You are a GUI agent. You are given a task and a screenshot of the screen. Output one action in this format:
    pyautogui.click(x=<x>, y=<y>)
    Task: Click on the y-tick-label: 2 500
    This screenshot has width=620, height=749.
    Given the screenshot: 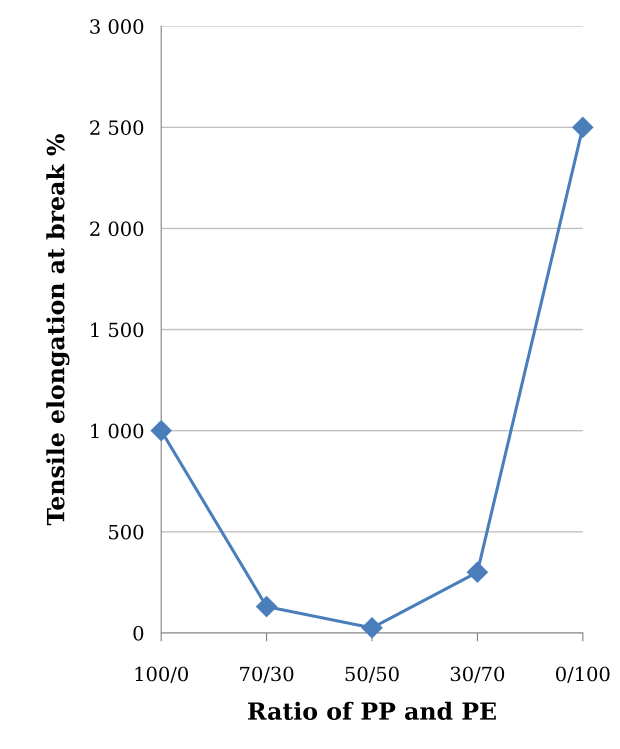 What is the action you would take?
    pyautogui.click(x=117, y=127)
    